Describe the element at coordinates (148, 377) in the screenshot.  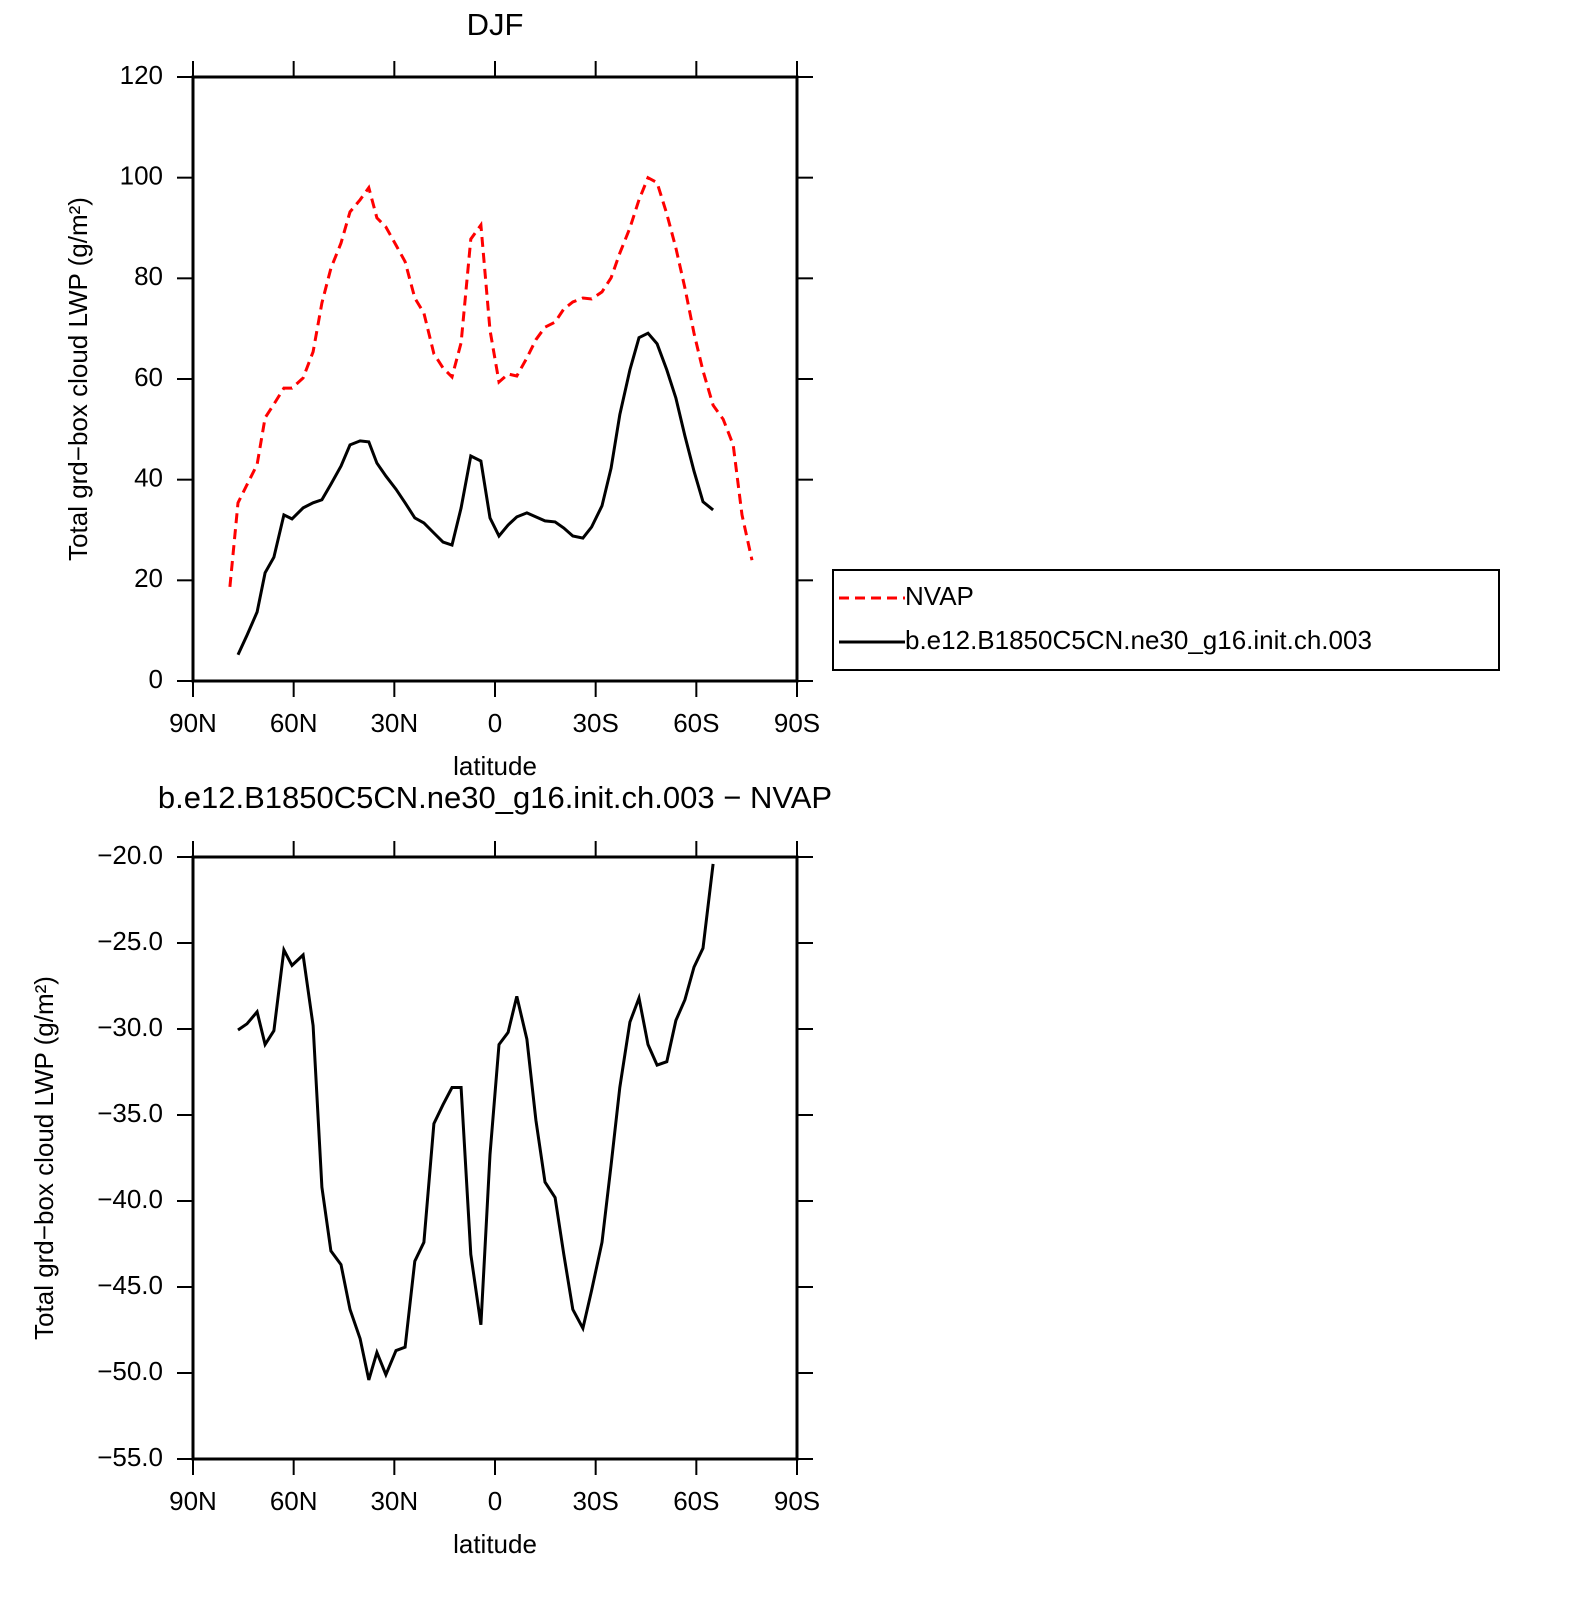
I see `y-tick-label: 60` at that location.